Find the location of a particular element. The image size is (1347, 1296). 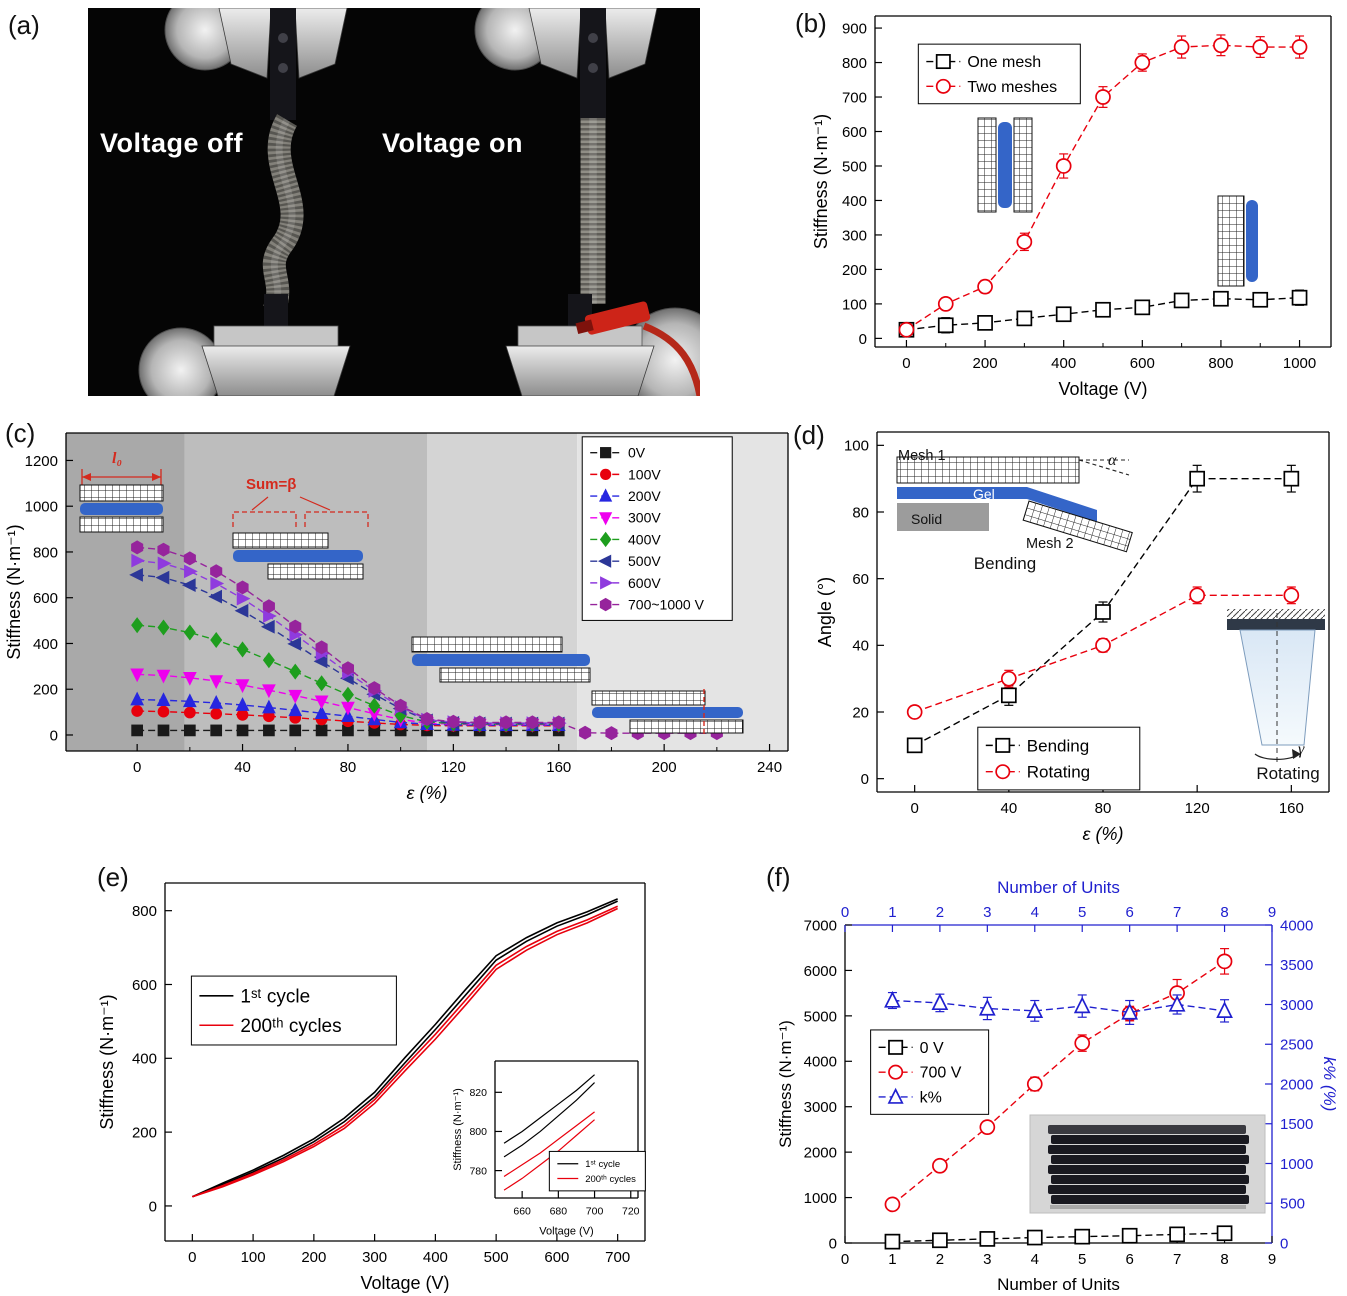

svg-text: 4000 is located at coordinates (820, 1062).